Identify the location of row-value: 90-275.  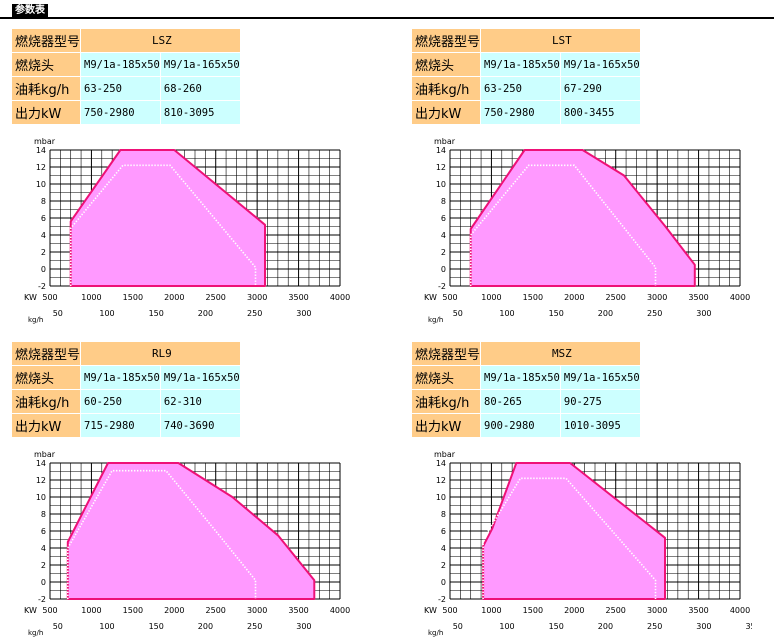
(600, 402).